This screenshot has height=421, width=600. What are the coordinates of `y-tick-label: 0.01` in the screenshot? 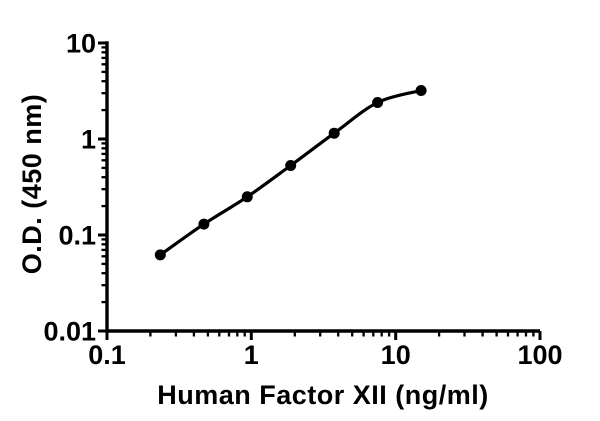 It's located at (69, 332).